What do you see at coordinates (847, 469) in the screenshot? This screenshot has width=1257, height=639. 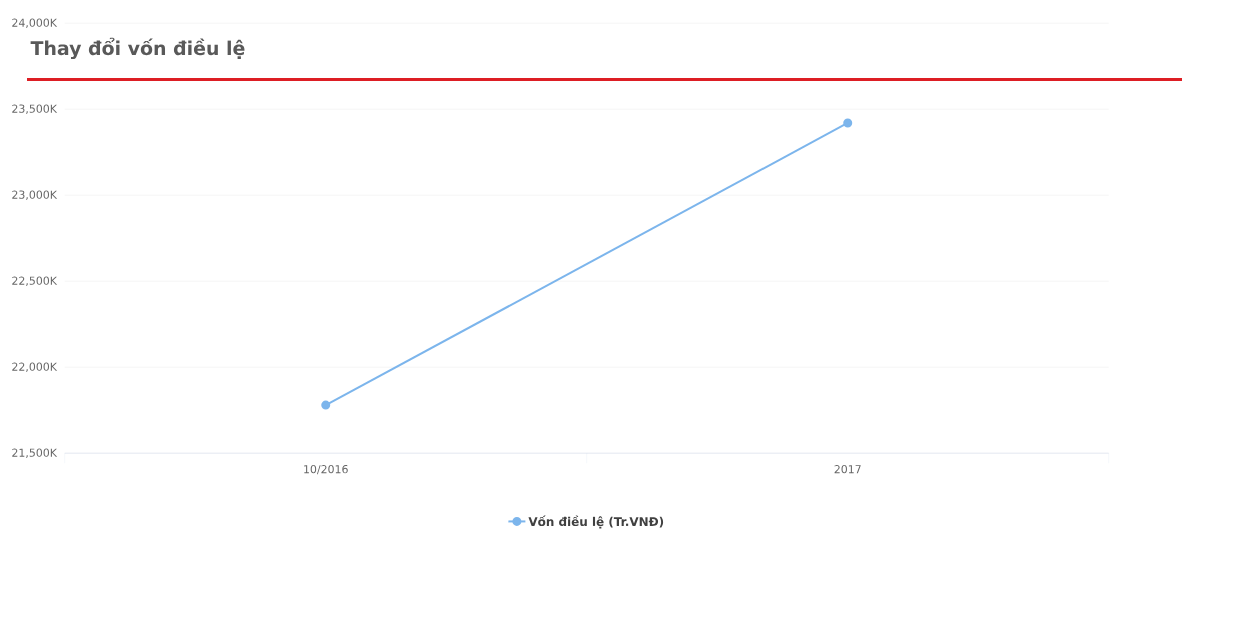 I see `x-tick-label: 2017` at bounding box center [847, 469].